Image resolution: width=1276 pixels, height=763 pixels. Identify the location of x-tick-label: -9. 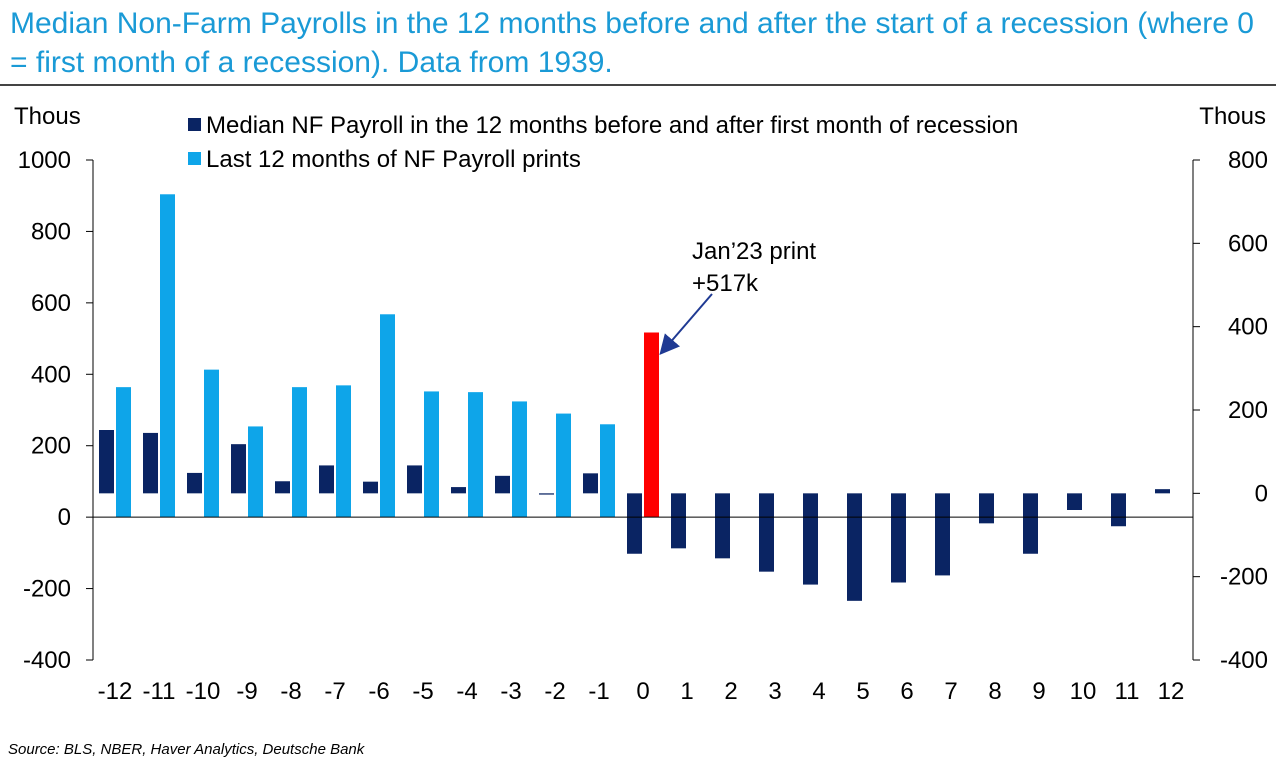
(246, 691).